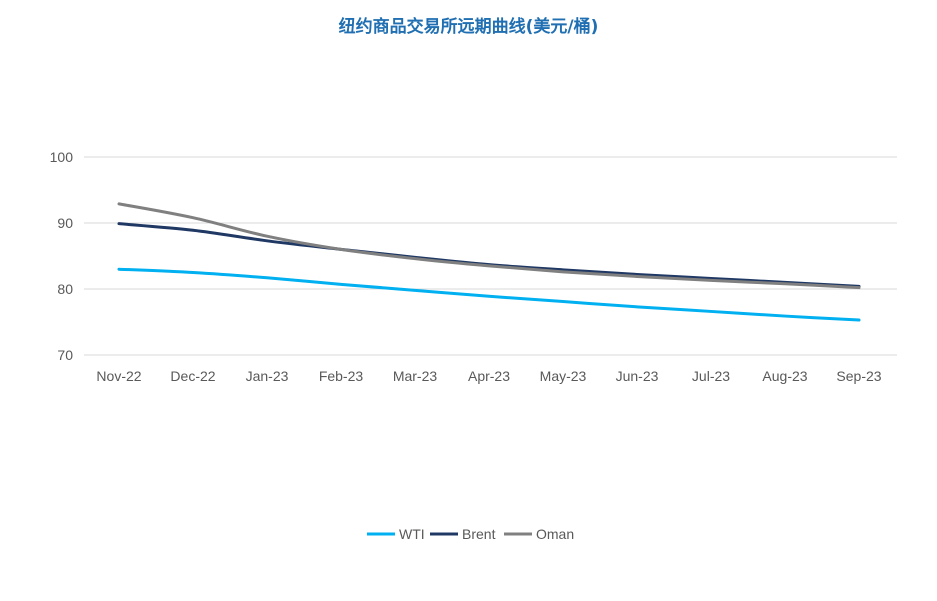 The height and width of the screenshot is (601, 937). What do you see at coordinates (563, 376) in the screenshot?
I see `x-tick-label: May-23` at bounding box center [563, 376].